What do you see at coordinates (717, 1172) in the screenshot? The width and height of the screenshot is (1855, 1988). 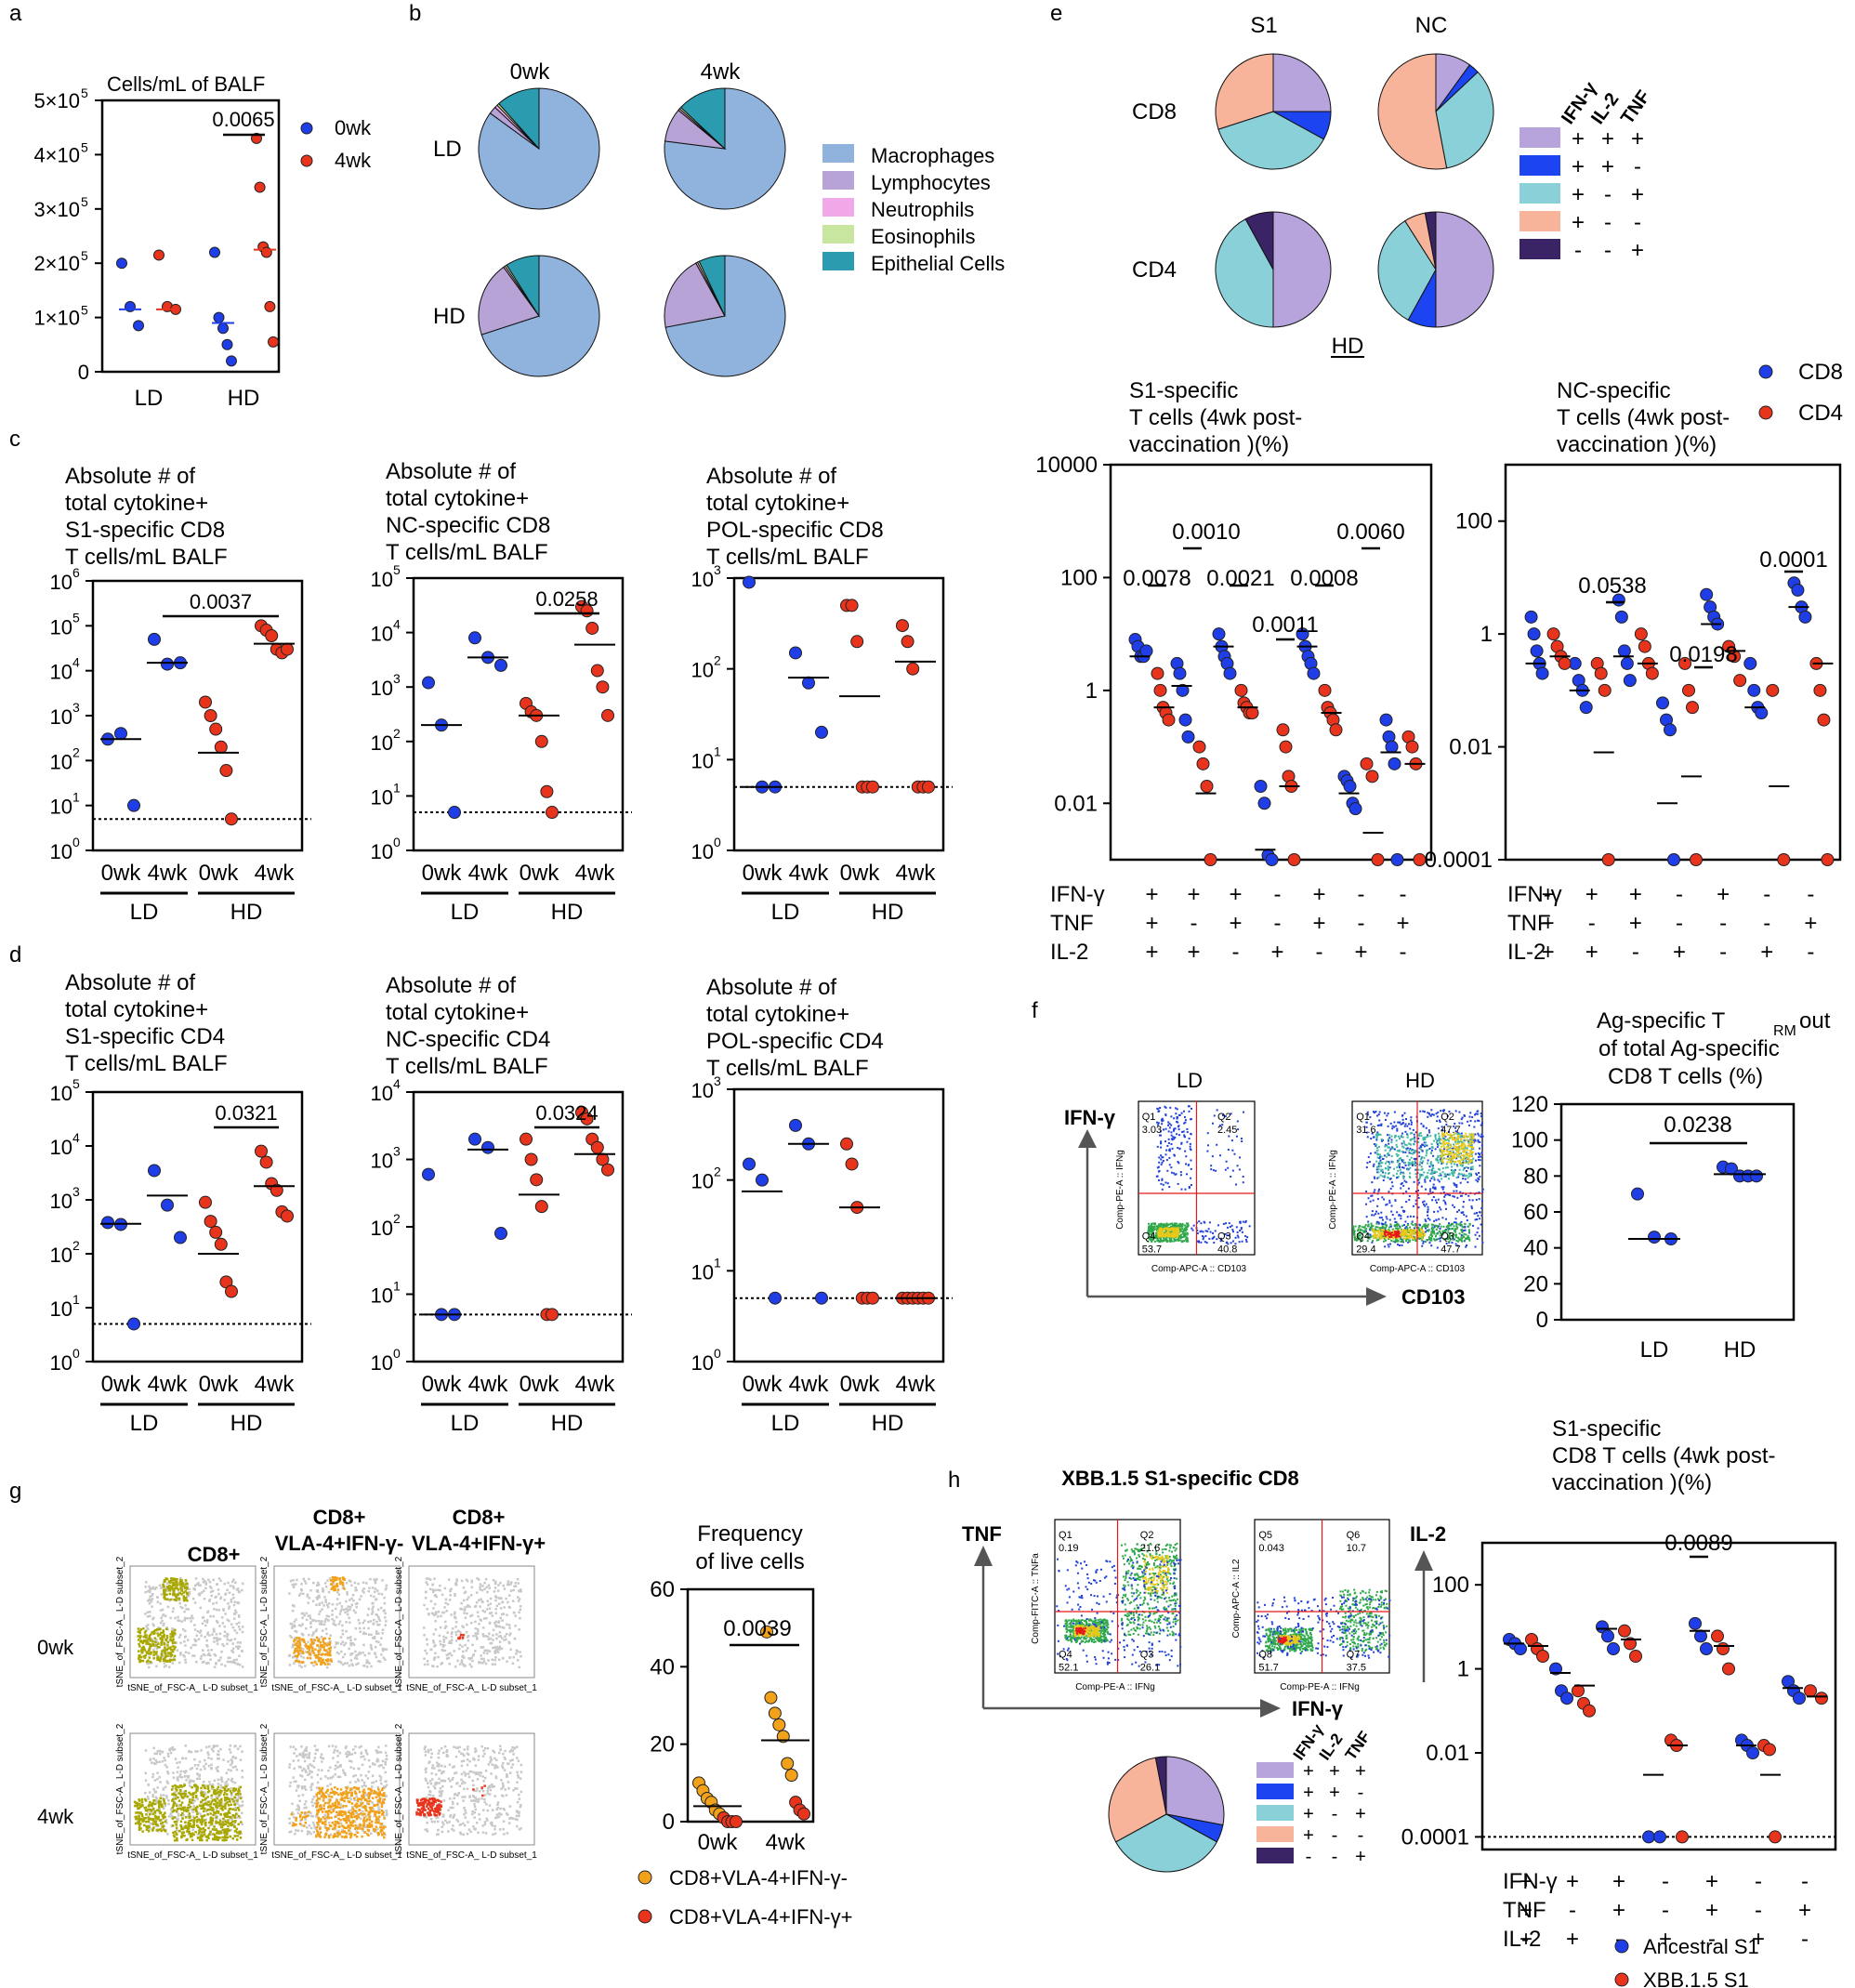 I see `y-tick-exponent: 2` at bounding box center [717, 1172].